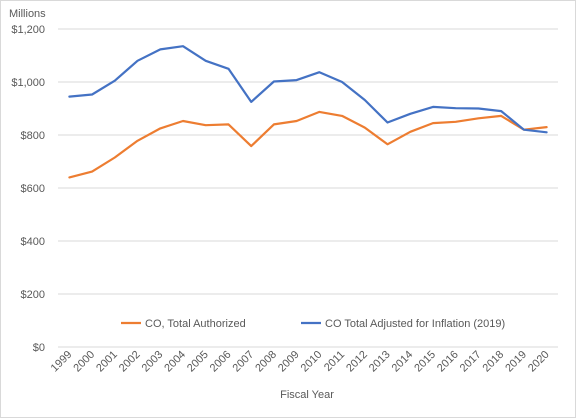 This screenshot has height=418, width=576. What do you see at coordinates (33, 295) in the screenshot?
I see `y-tick-label: $200` at bounding box center [33, 295].